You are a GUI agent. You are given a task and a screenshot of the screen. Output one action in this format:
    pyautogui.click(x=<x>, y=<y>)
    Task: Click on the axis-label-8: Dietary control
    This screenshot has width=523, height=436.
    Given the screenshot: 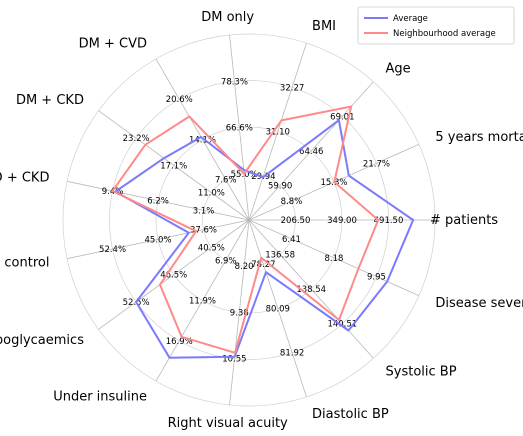 What is the action you would take?
    pyautogui.click(x=24, y=262)
    